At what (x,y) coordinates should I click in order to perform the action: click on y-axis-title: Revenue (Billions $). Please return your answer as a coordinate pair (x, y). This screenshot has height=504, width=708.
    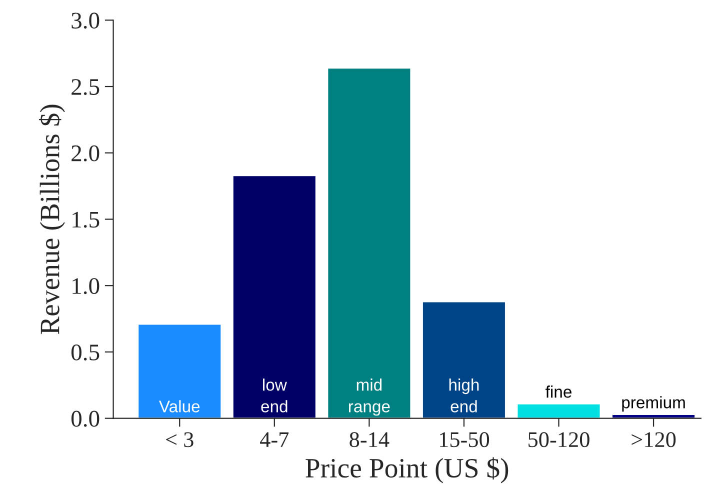
    Looking at the image, I should click on (52, 219).